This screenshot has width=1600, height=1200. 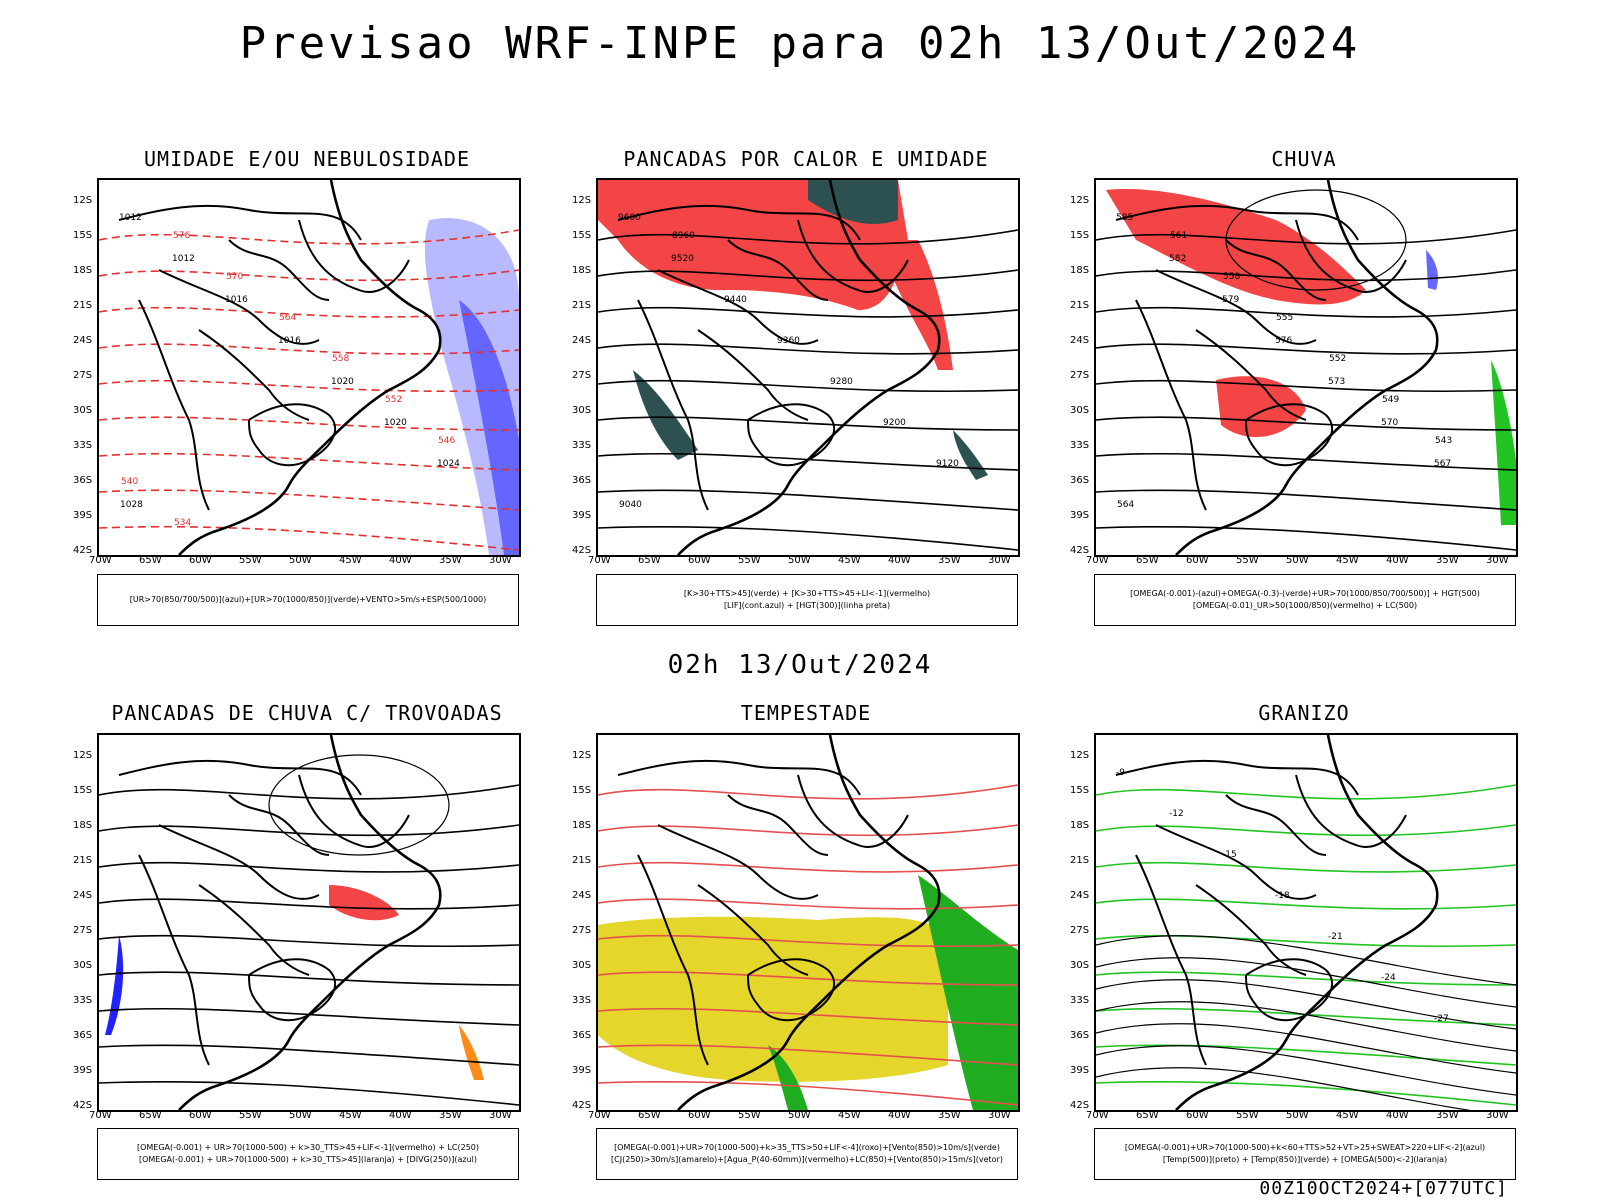 I want to click on contour-label: 555, so click(x=1284, y=318).